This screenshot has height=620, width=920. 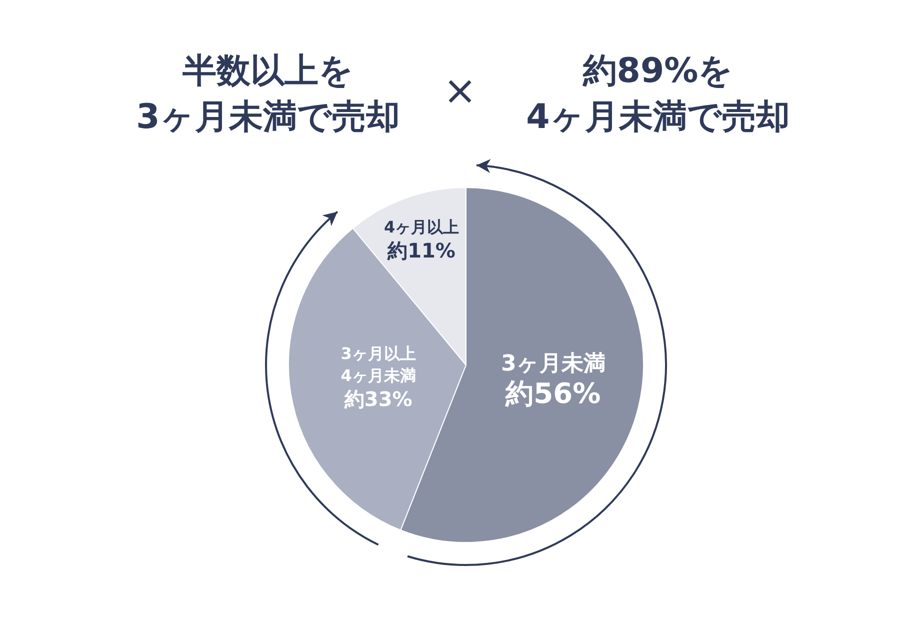 What do you see at coordinates (377, 399) in the screenshot?
I see `data-label: 約33%` at bounding box center [377, 399].